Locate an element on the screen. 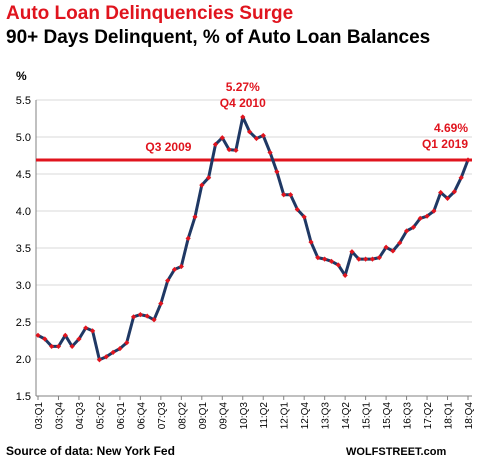  y-tick-label: 4.5 is located at coordinates (23, 175).